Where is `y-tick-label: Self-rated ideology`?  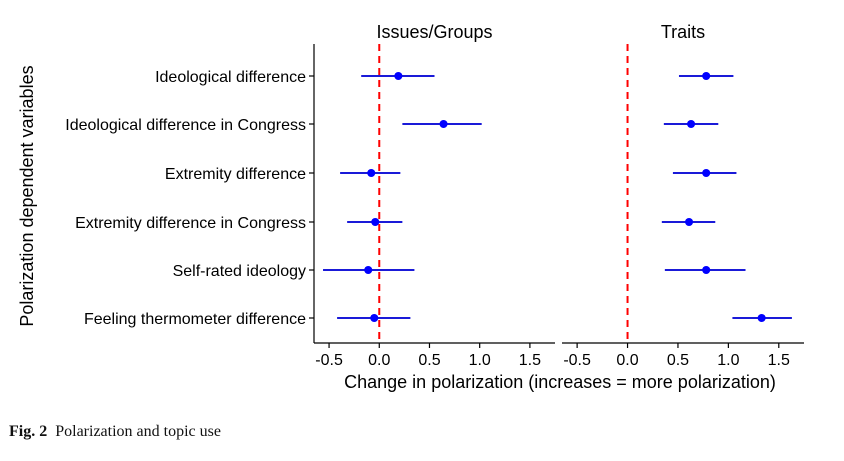
y-tick-label: Self-rated ideology is located at coordinates (239, 271).